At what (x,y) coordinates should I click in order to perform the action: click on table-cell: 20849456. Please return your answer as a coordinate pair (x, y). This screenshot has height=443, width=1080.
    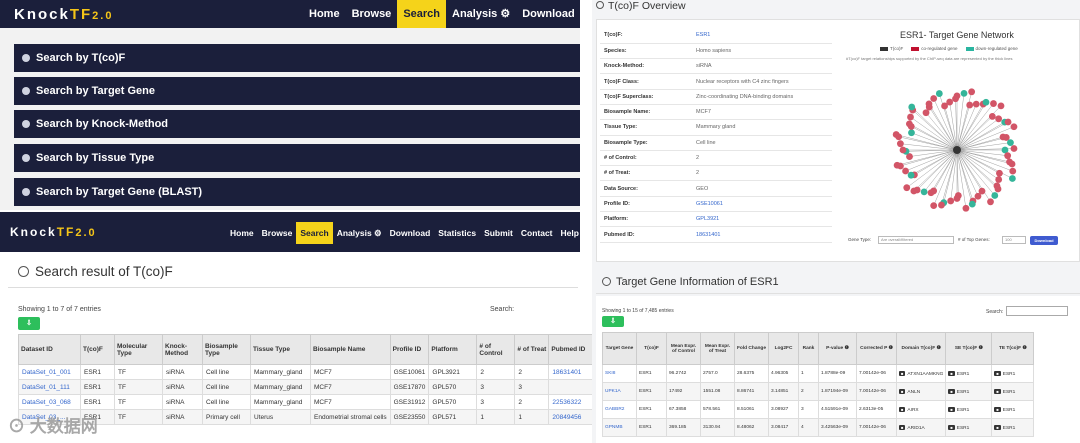
    Looking at the image, I should click on (571, 417).